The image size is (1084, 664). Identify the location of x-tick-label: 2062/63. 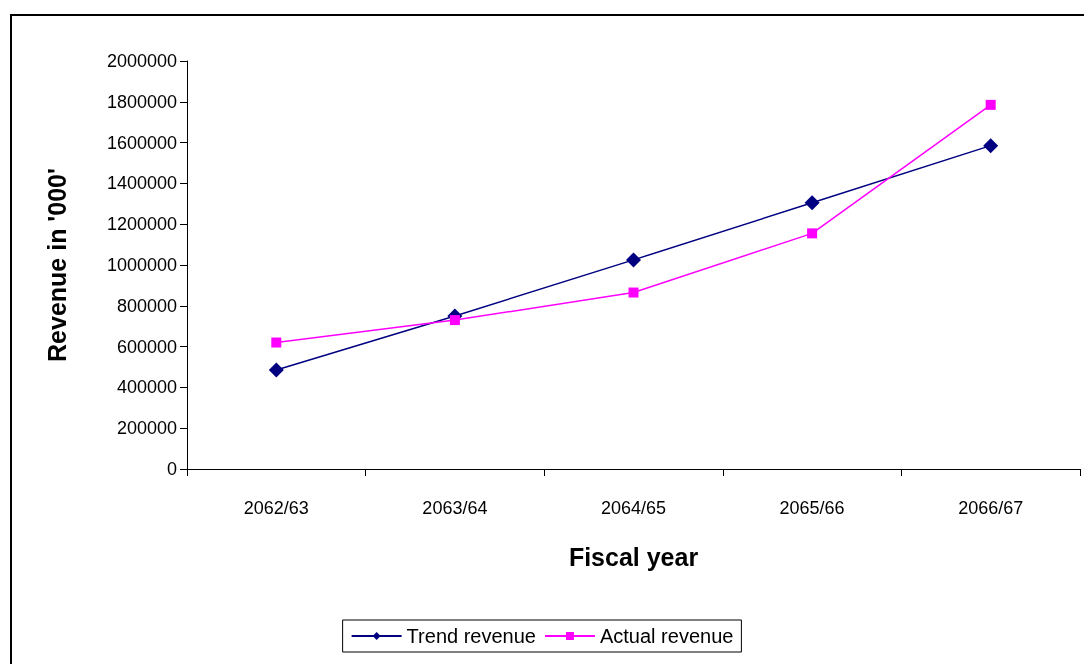
(276, 508).